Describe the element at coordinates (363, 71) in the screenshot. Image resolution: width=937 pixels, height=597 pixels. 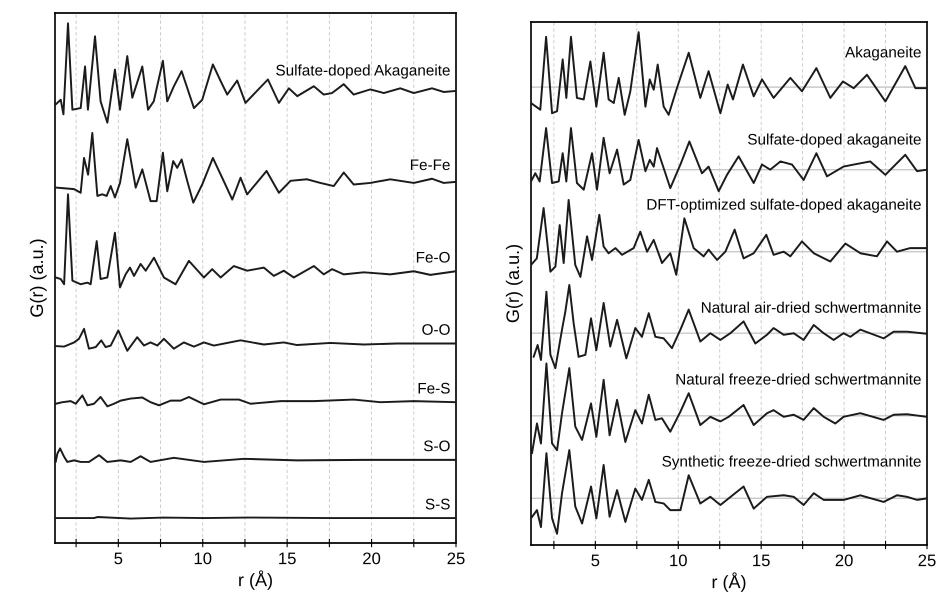
I see `series-label: Sulfate-doped Akaganeite` at that location.